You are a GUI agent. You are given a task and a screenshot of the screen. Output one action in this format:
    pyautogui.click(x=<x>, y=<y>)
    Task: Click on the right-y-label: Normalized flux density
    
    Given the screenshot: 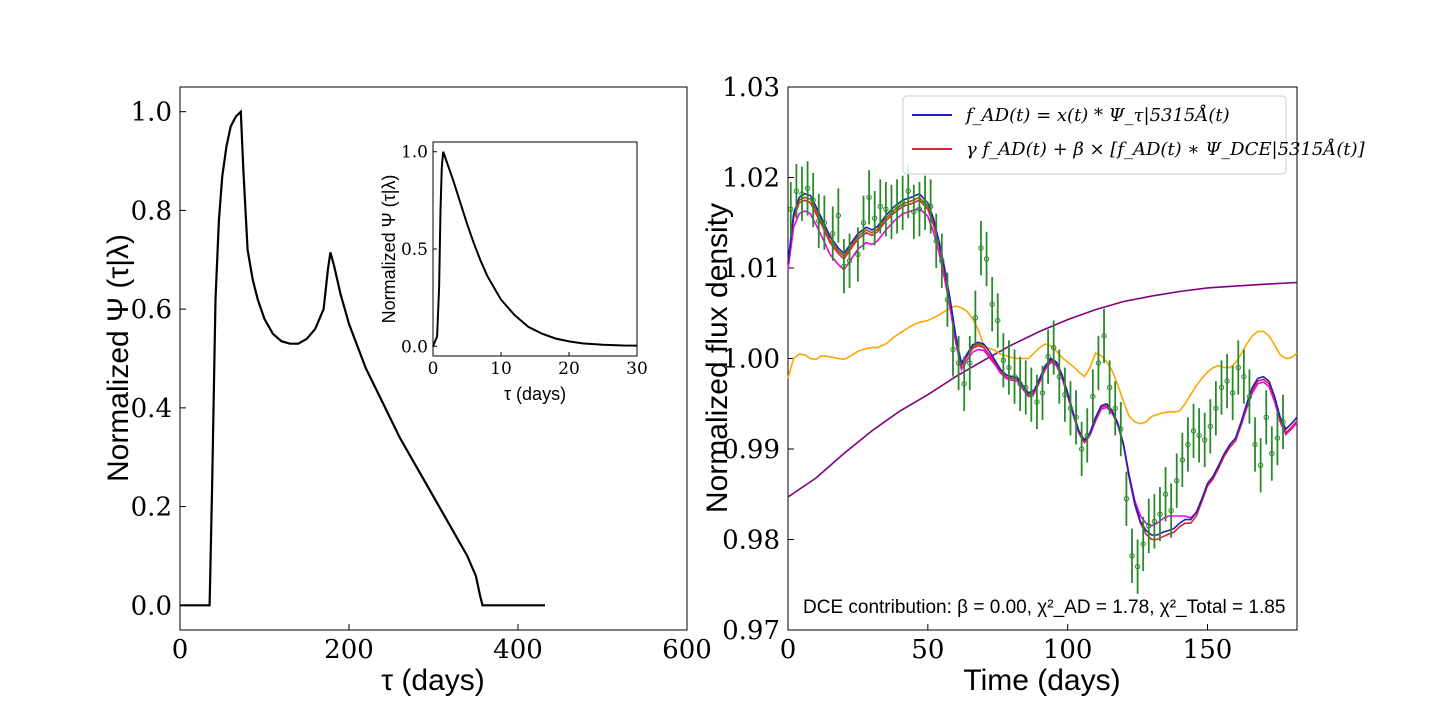 What is the action you would take?
    pyautogui.click(x=717, y=358)
    